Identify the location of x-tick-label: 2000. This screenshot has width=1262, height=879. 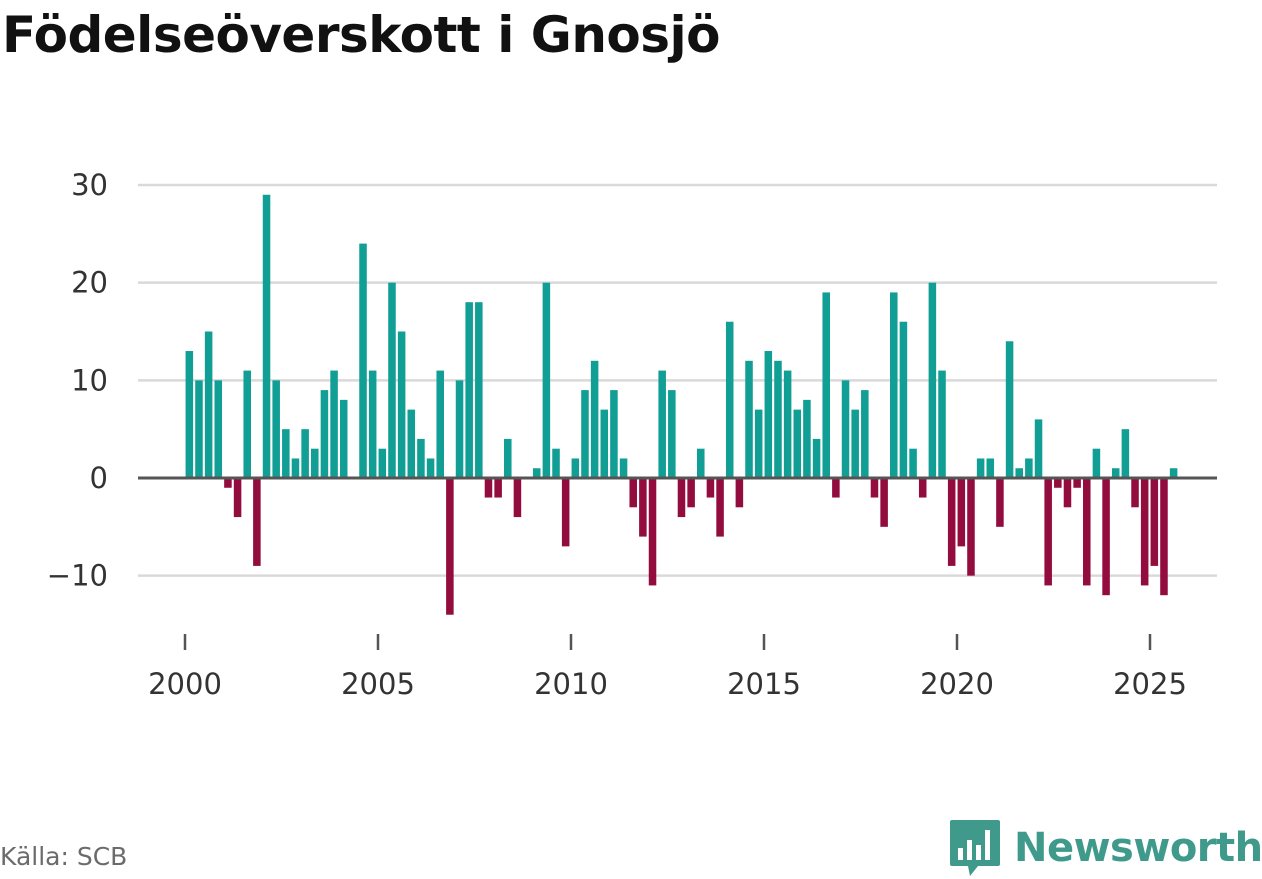
(185, 684).